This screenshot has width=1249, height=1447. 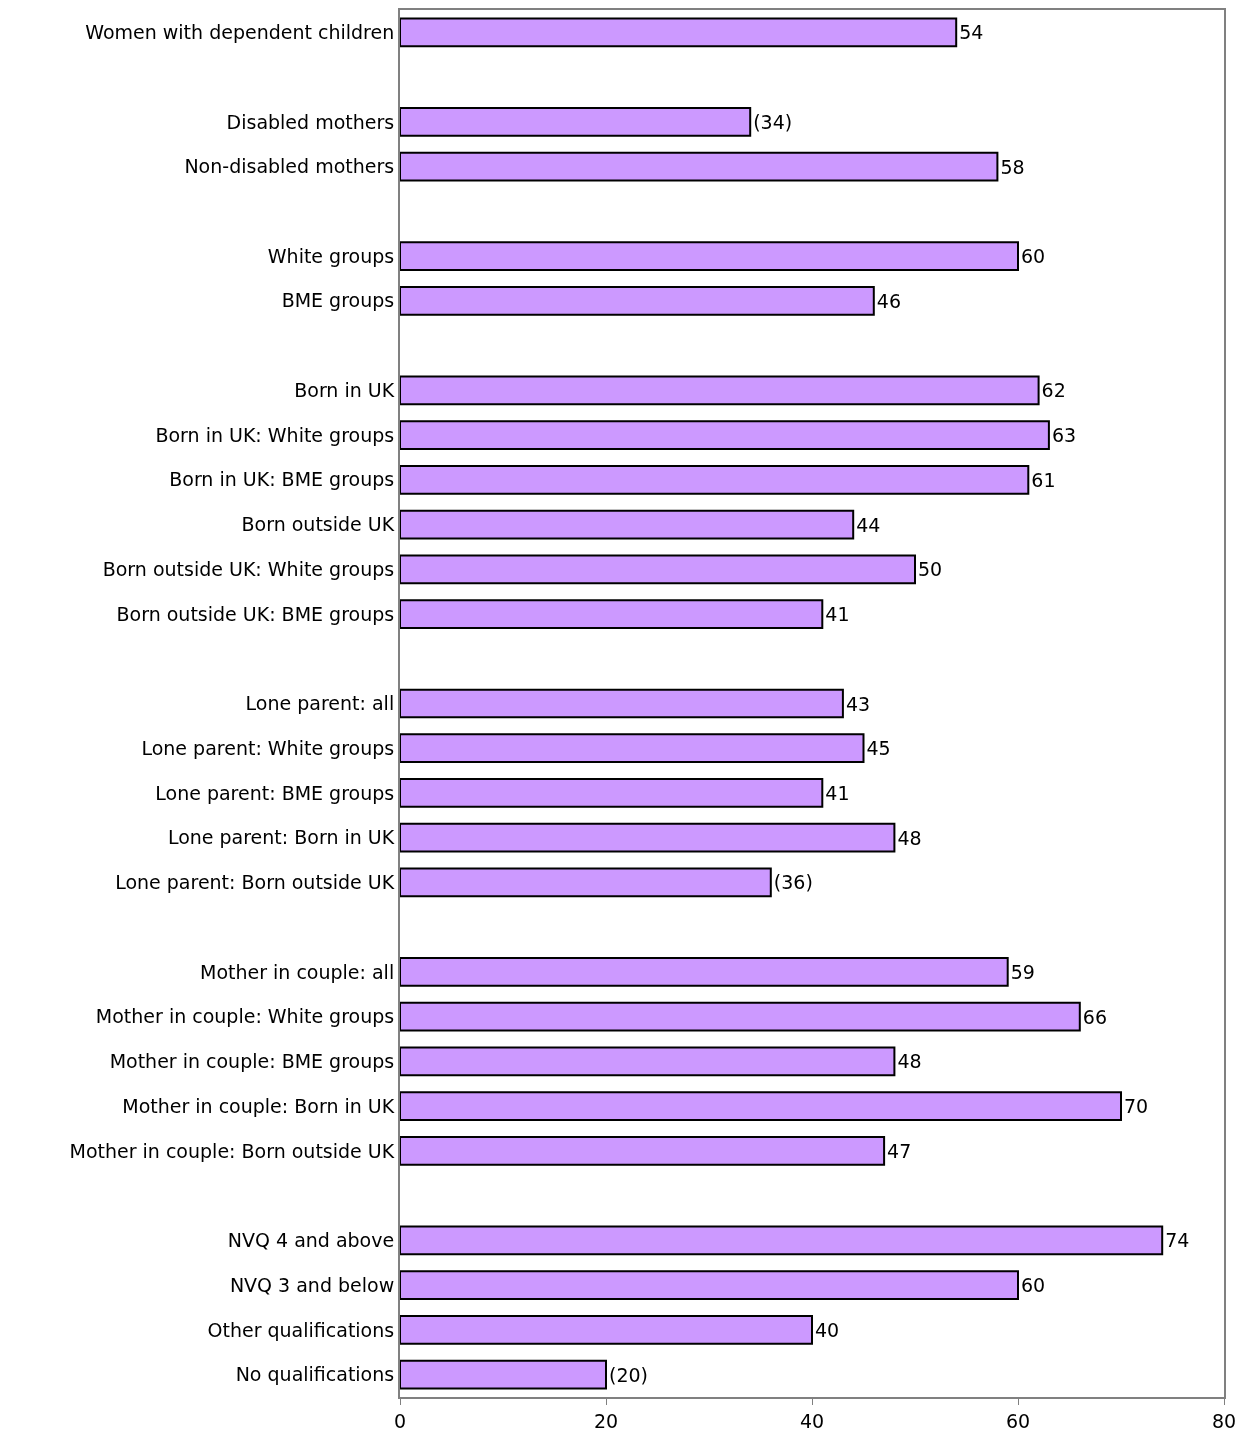 What do you see at coordinates (773, 121) in the screenshot?
I see `data-label: (34)` at bounding box center [773, 121].